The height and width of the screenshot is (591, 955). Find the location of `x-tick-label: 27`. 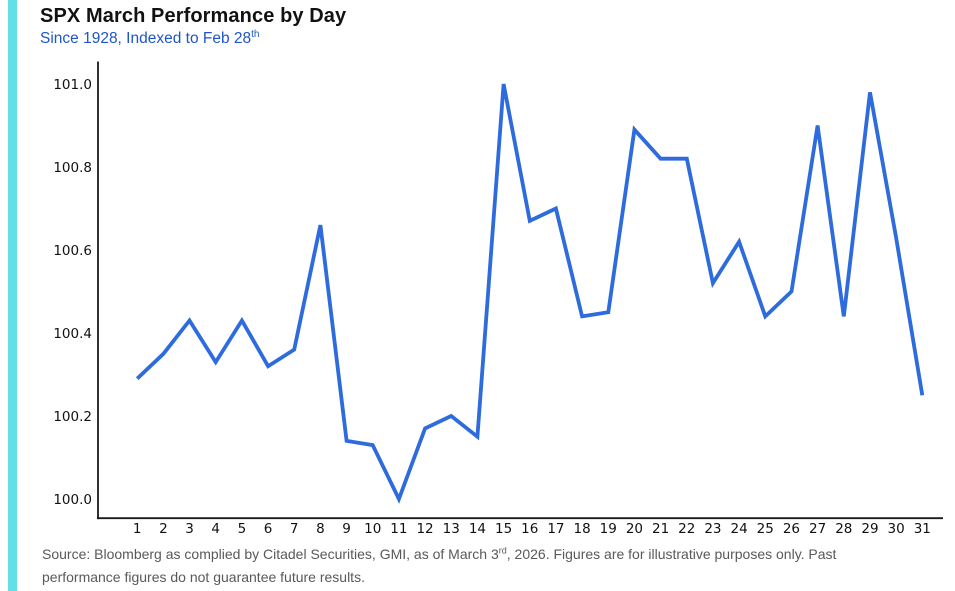

x-tick-label: 27 is located at coordinates (817, 529).